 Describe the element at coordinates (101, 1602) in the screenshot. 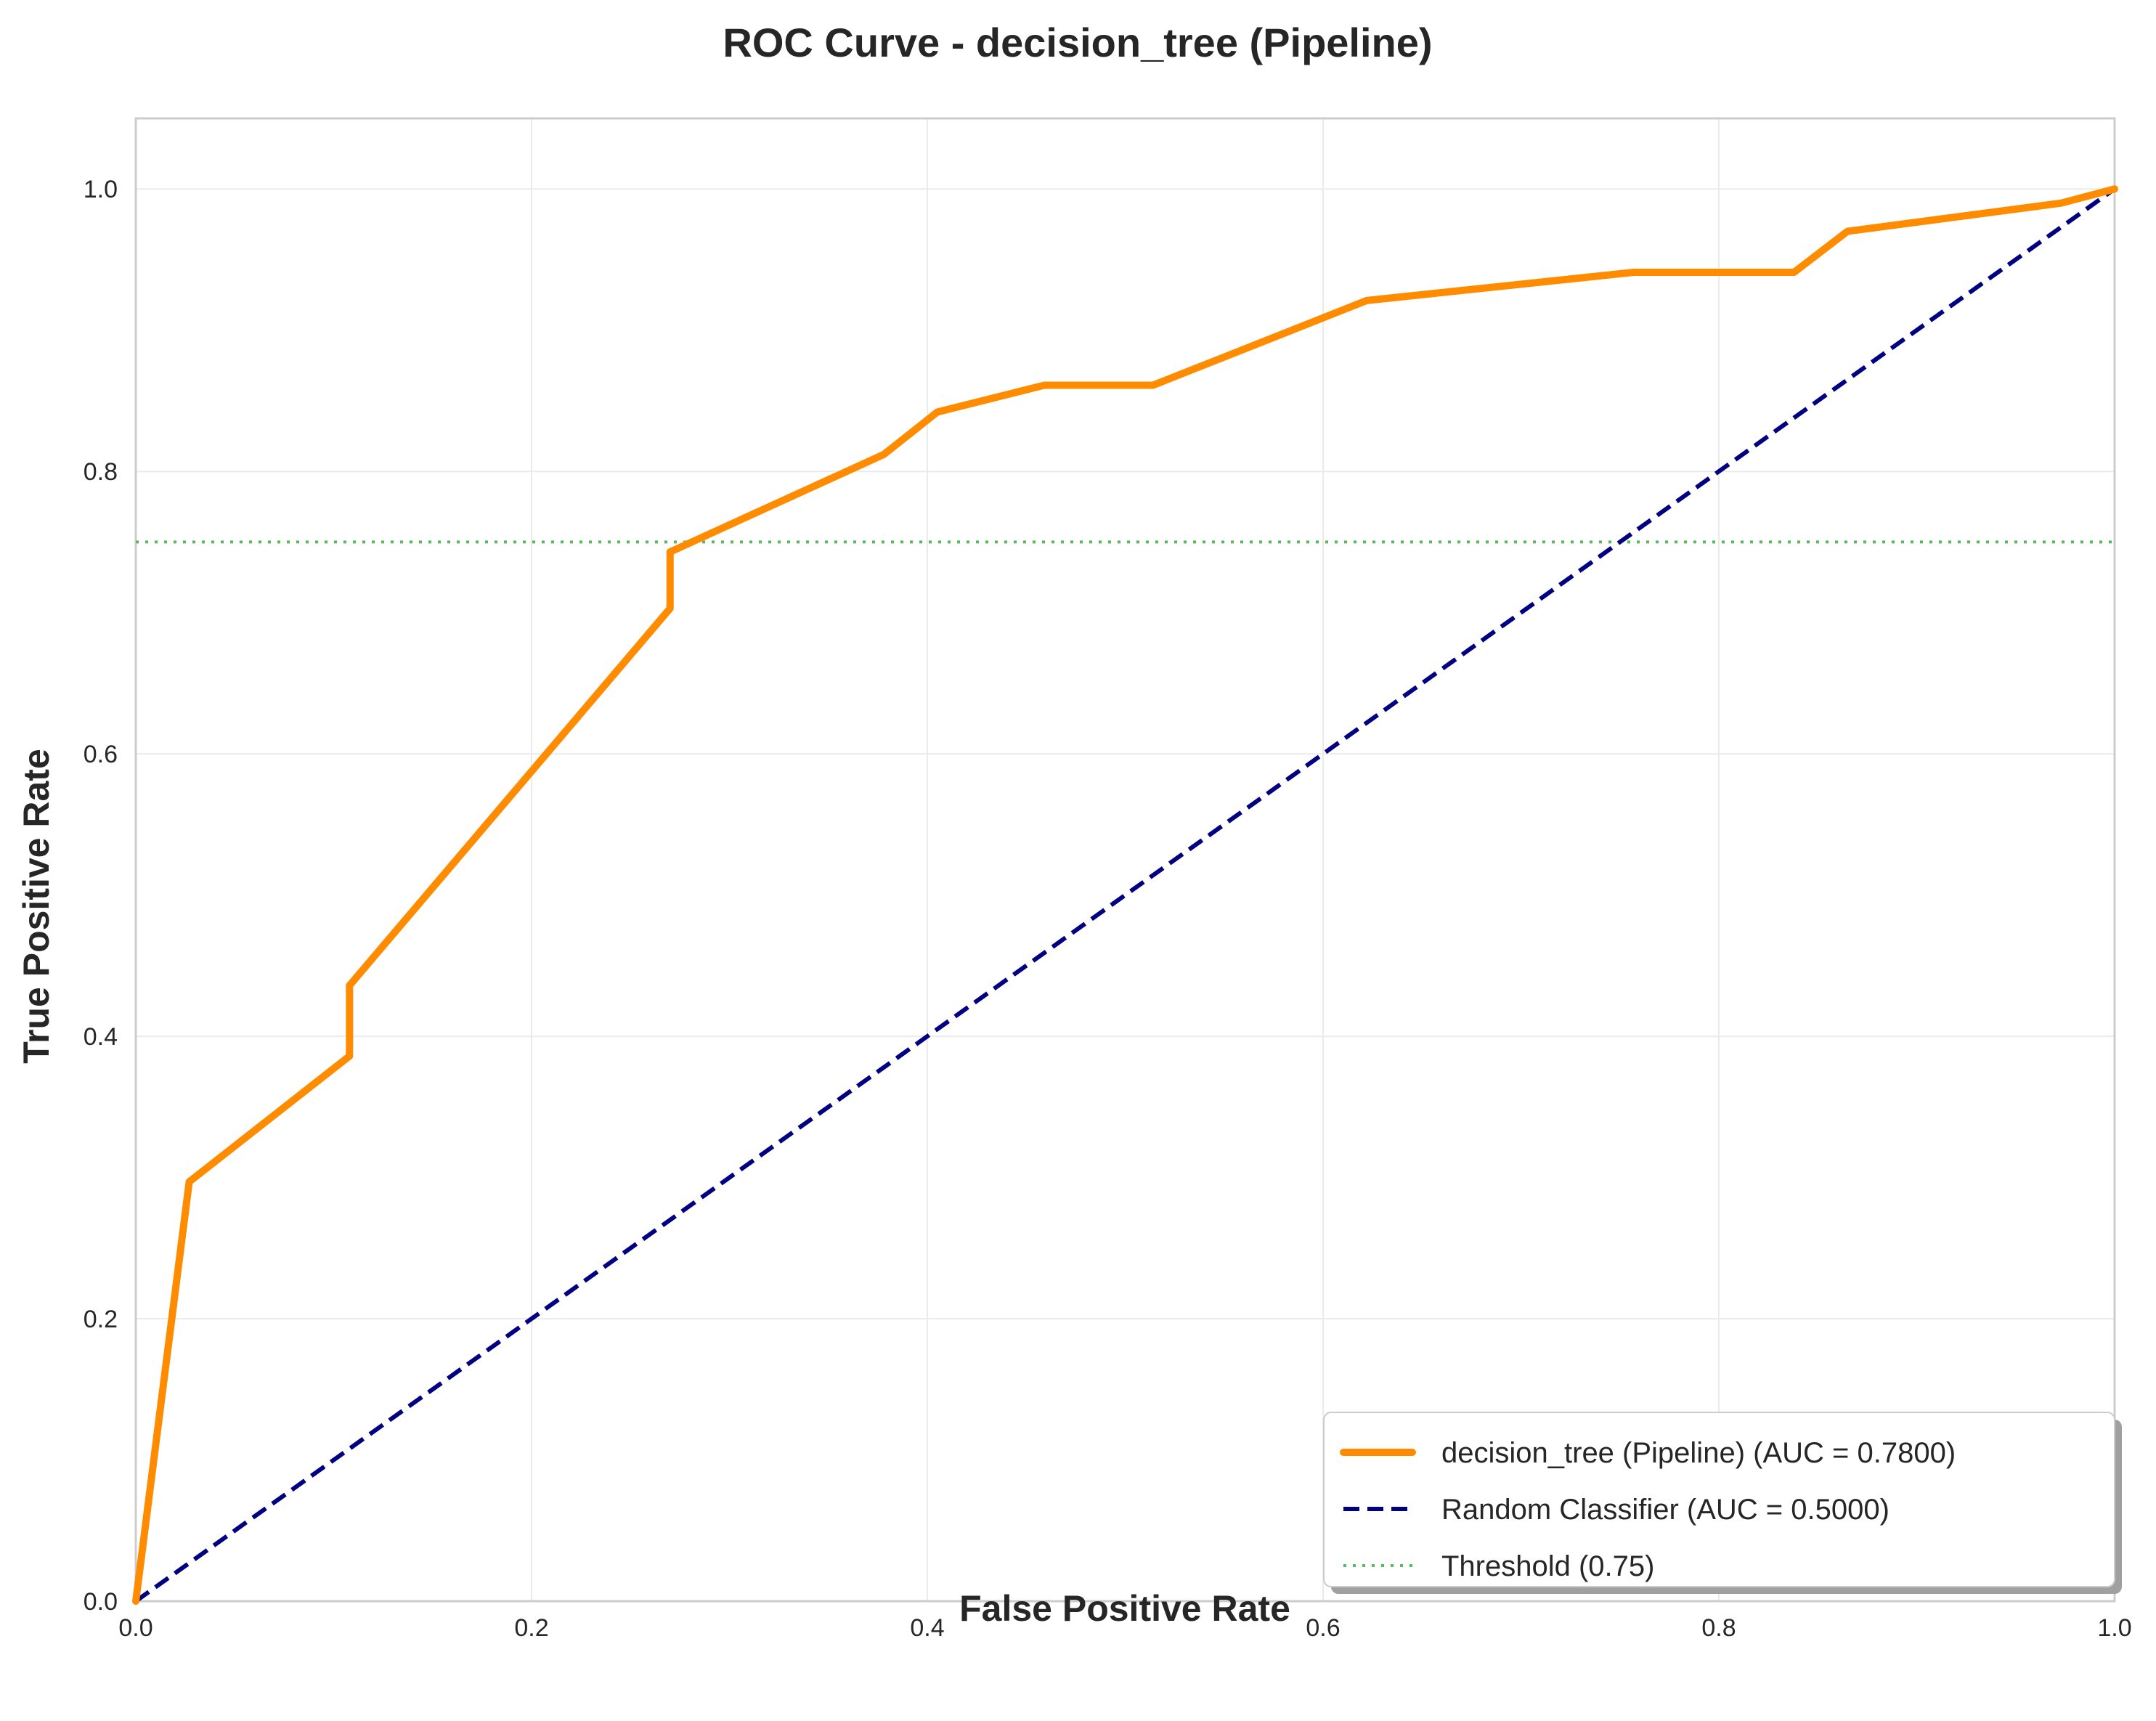

I see `y-tick-label: 0.0` at that location.